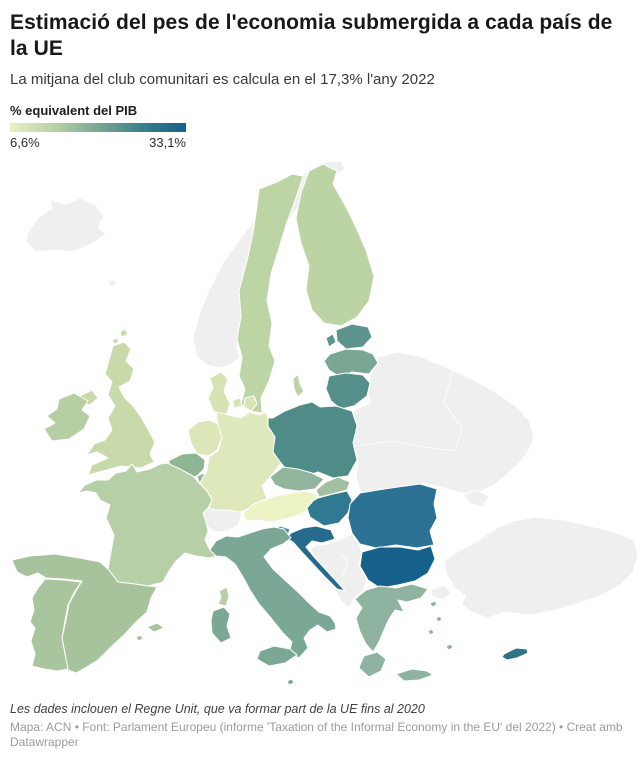 The image size is (640, 764). I want to click on country-malta, so click(290, 682).